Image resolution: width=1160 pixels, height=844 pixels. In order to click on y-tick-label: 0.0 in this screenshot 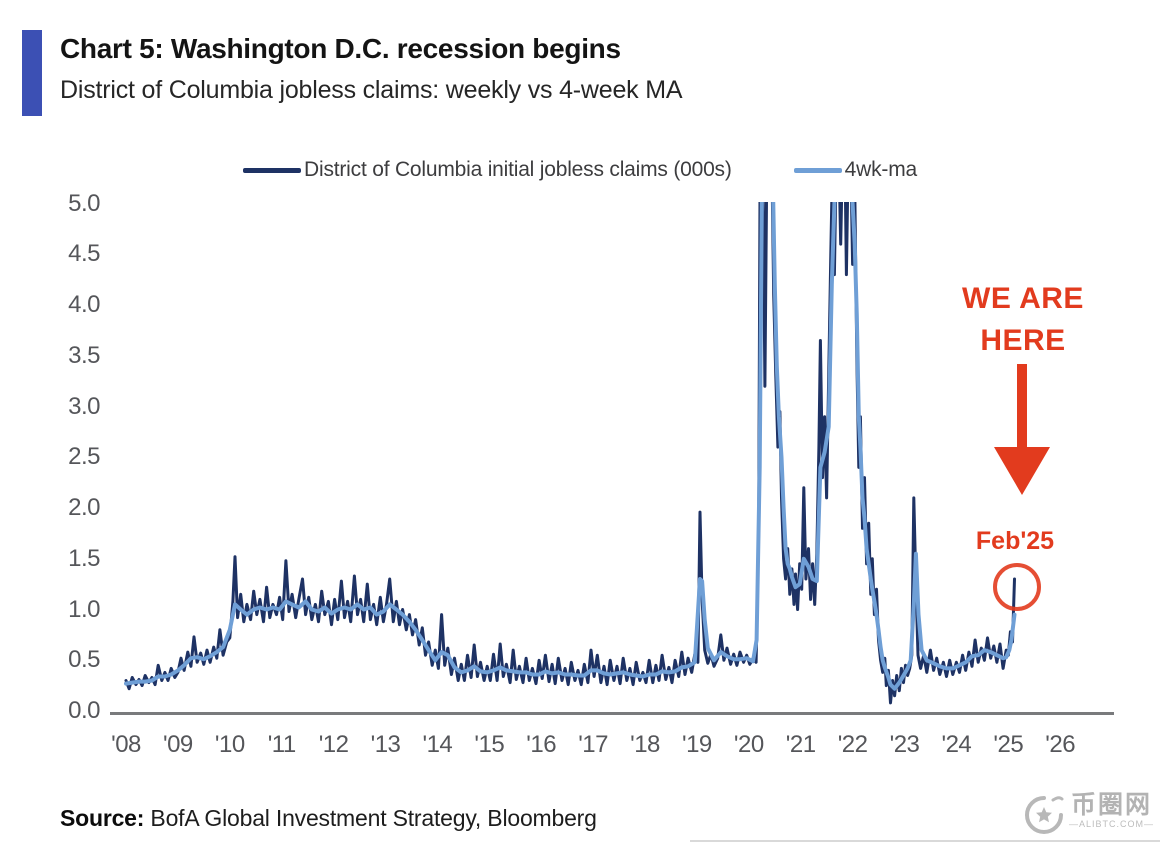, I will do `click(84, 710)`.